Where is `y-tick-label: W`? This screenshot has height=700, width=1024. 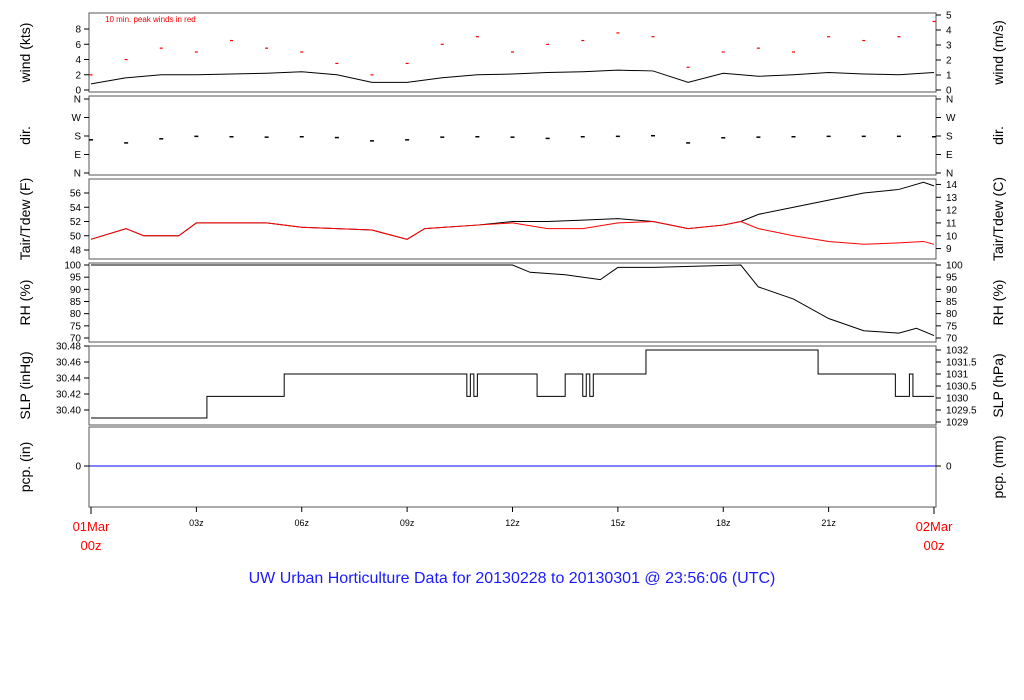
y-tick-label: W is located at coordinates (951, 118).